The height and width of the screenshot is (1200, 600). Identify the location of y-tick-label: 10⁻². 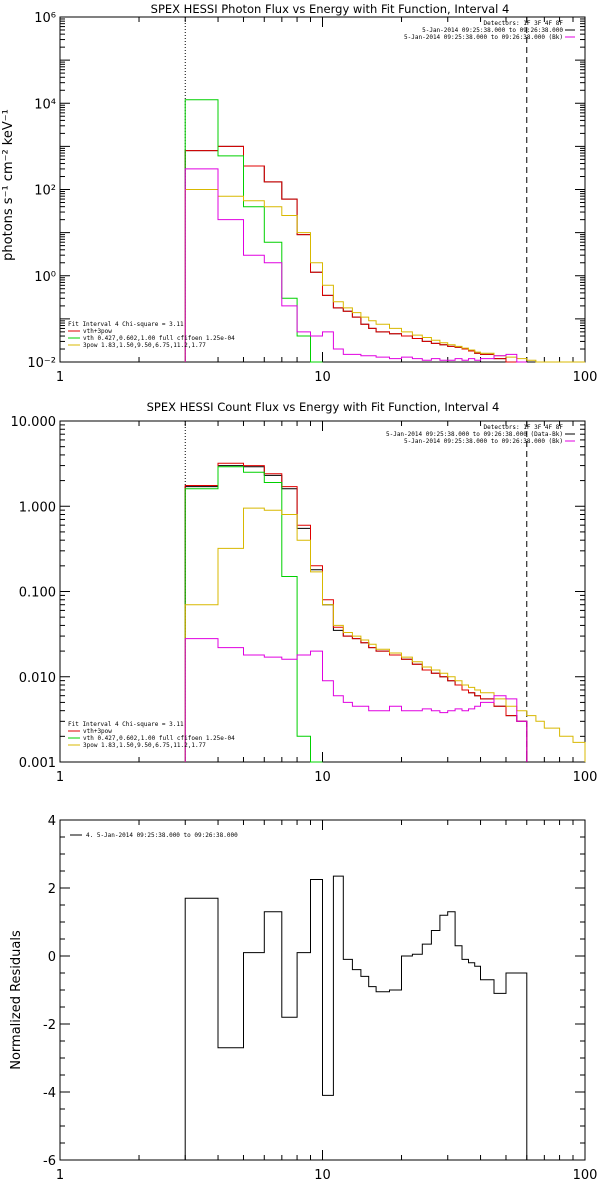
(41, 363).